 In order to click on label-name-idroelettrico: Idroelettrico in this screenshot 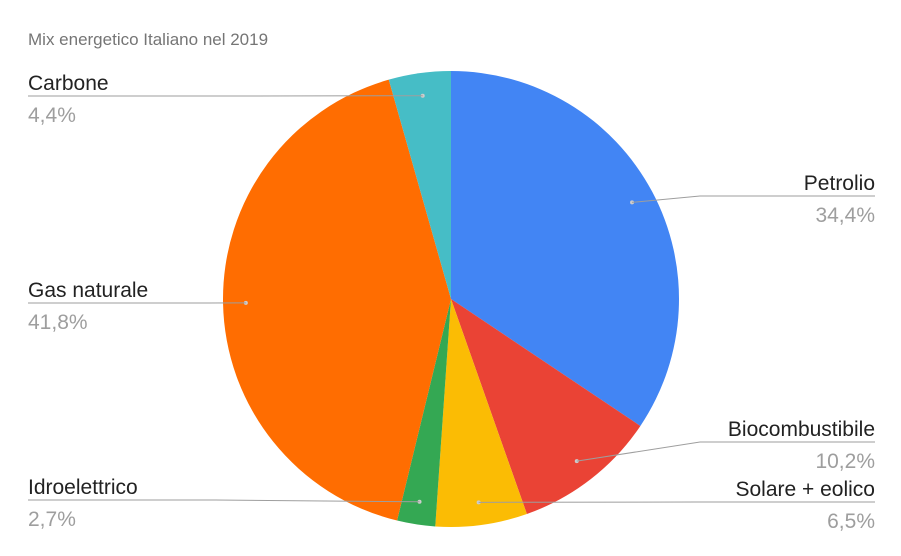, I will do `click(83, 487)`.